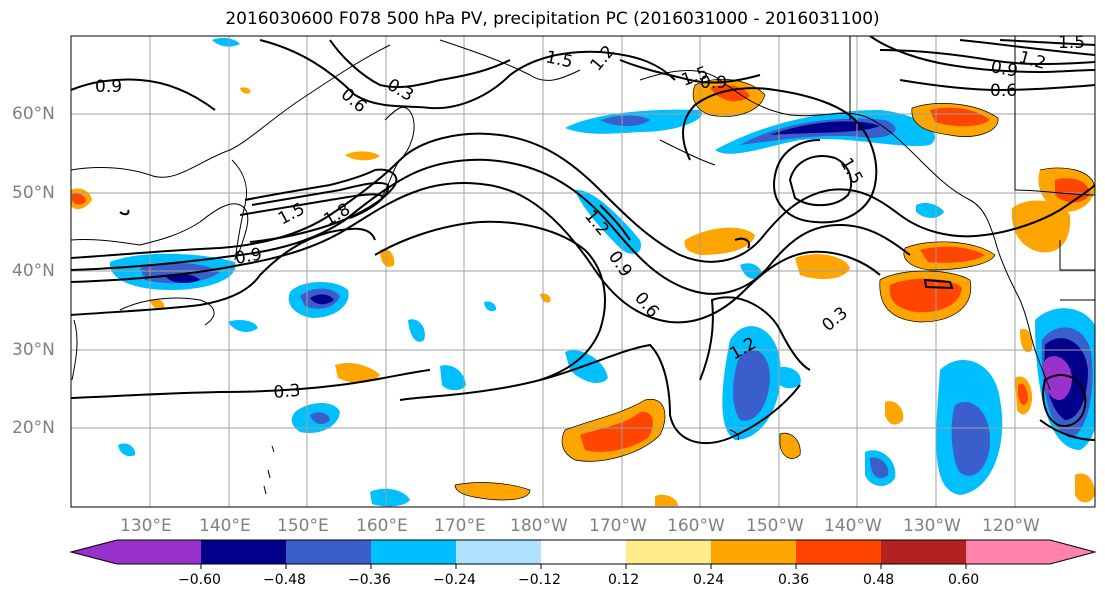 The width and height of the screenshot is (1105, 601). I want to click on lat-label: 60°N, so click(33, 114).